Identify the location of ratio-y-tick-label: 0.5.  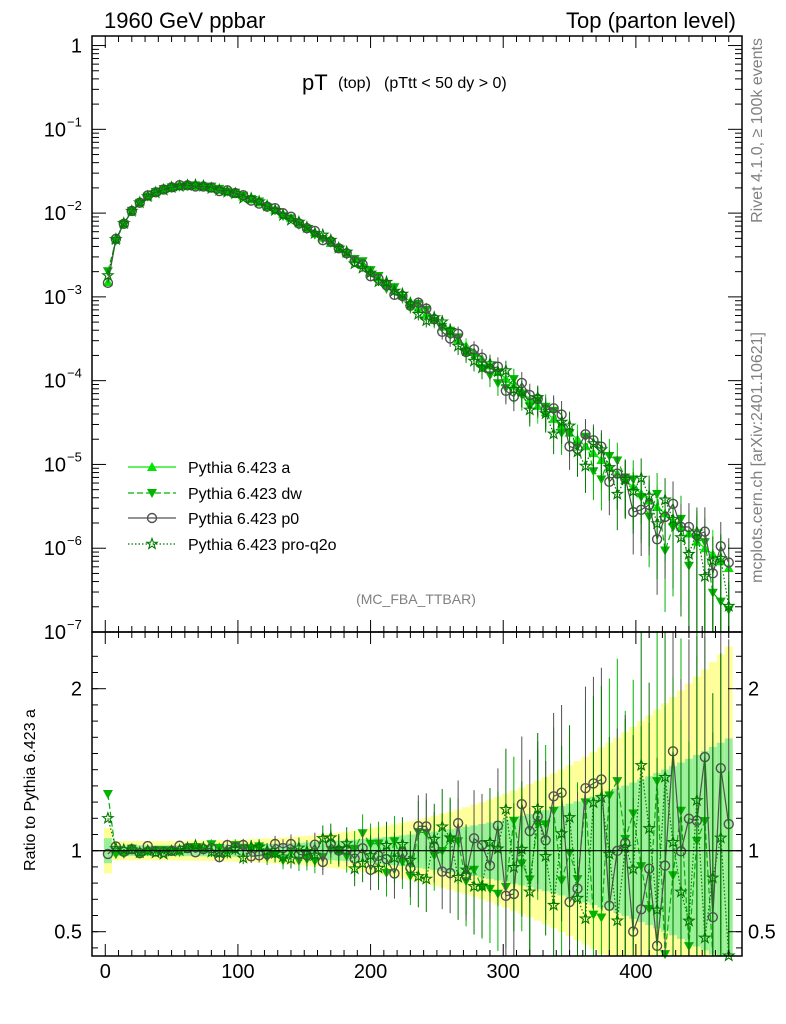
(68, 933).